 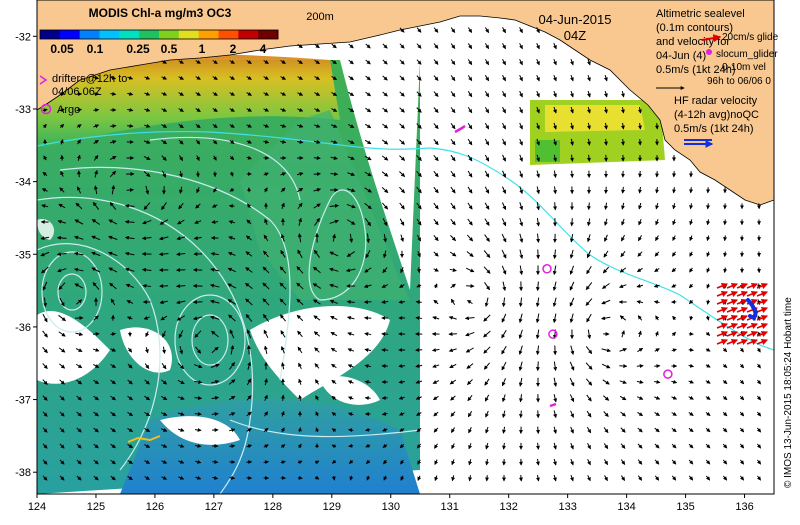 I want to click on colorbar-tick-label: 0.25, so click(x=138, y=49).